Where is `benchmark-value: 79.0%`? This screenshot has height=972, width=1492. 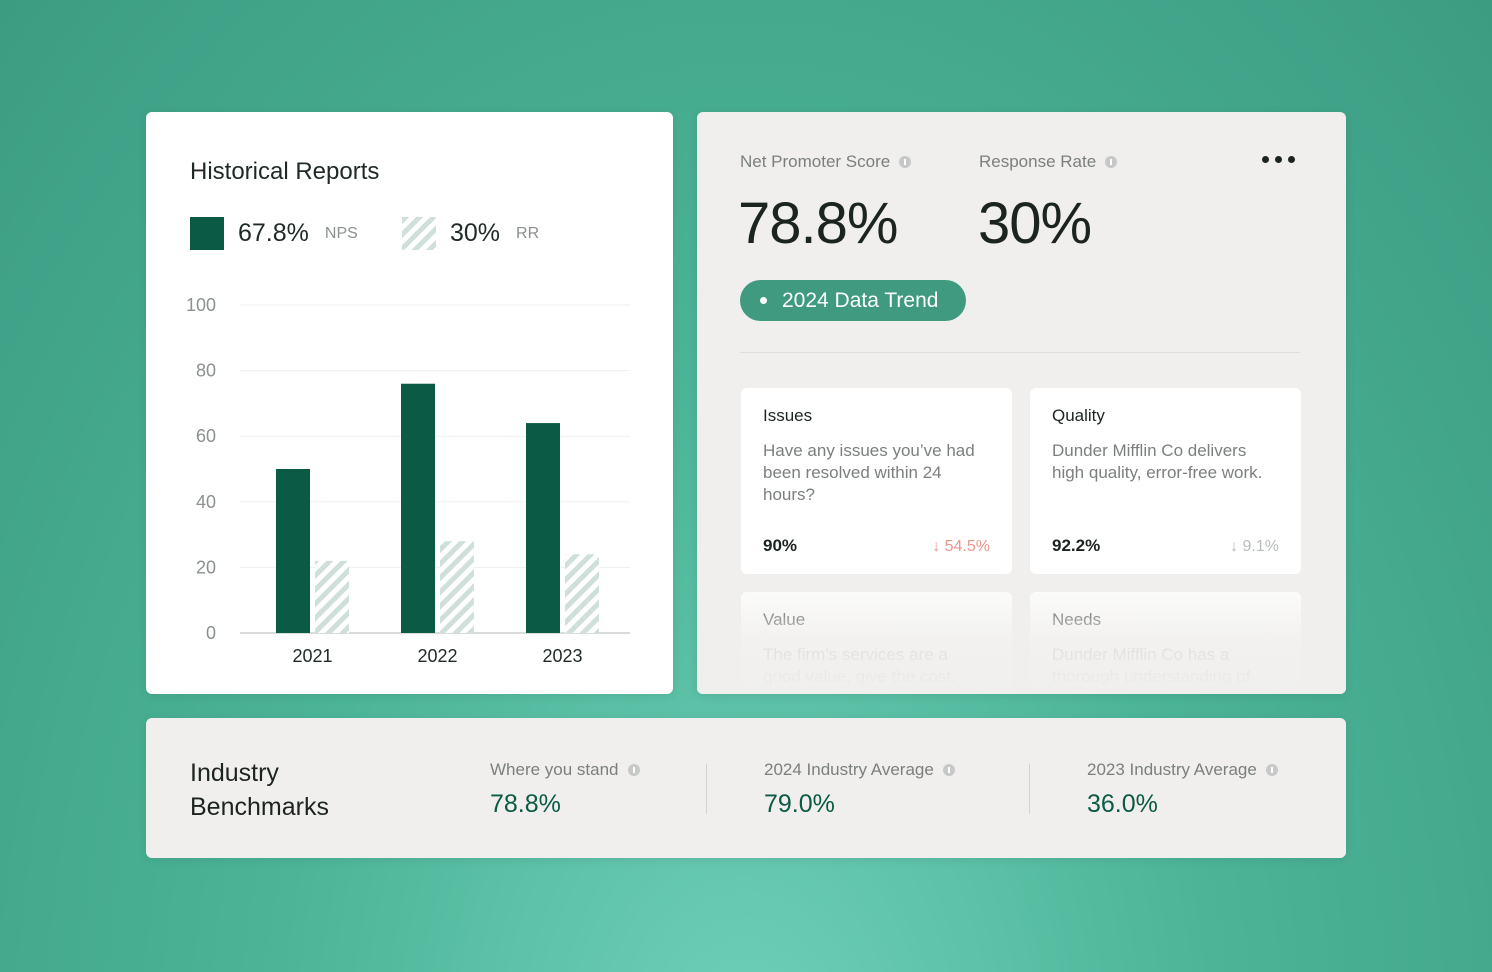
benchmark-value: 79.0% is located at coordinates (799, 804).